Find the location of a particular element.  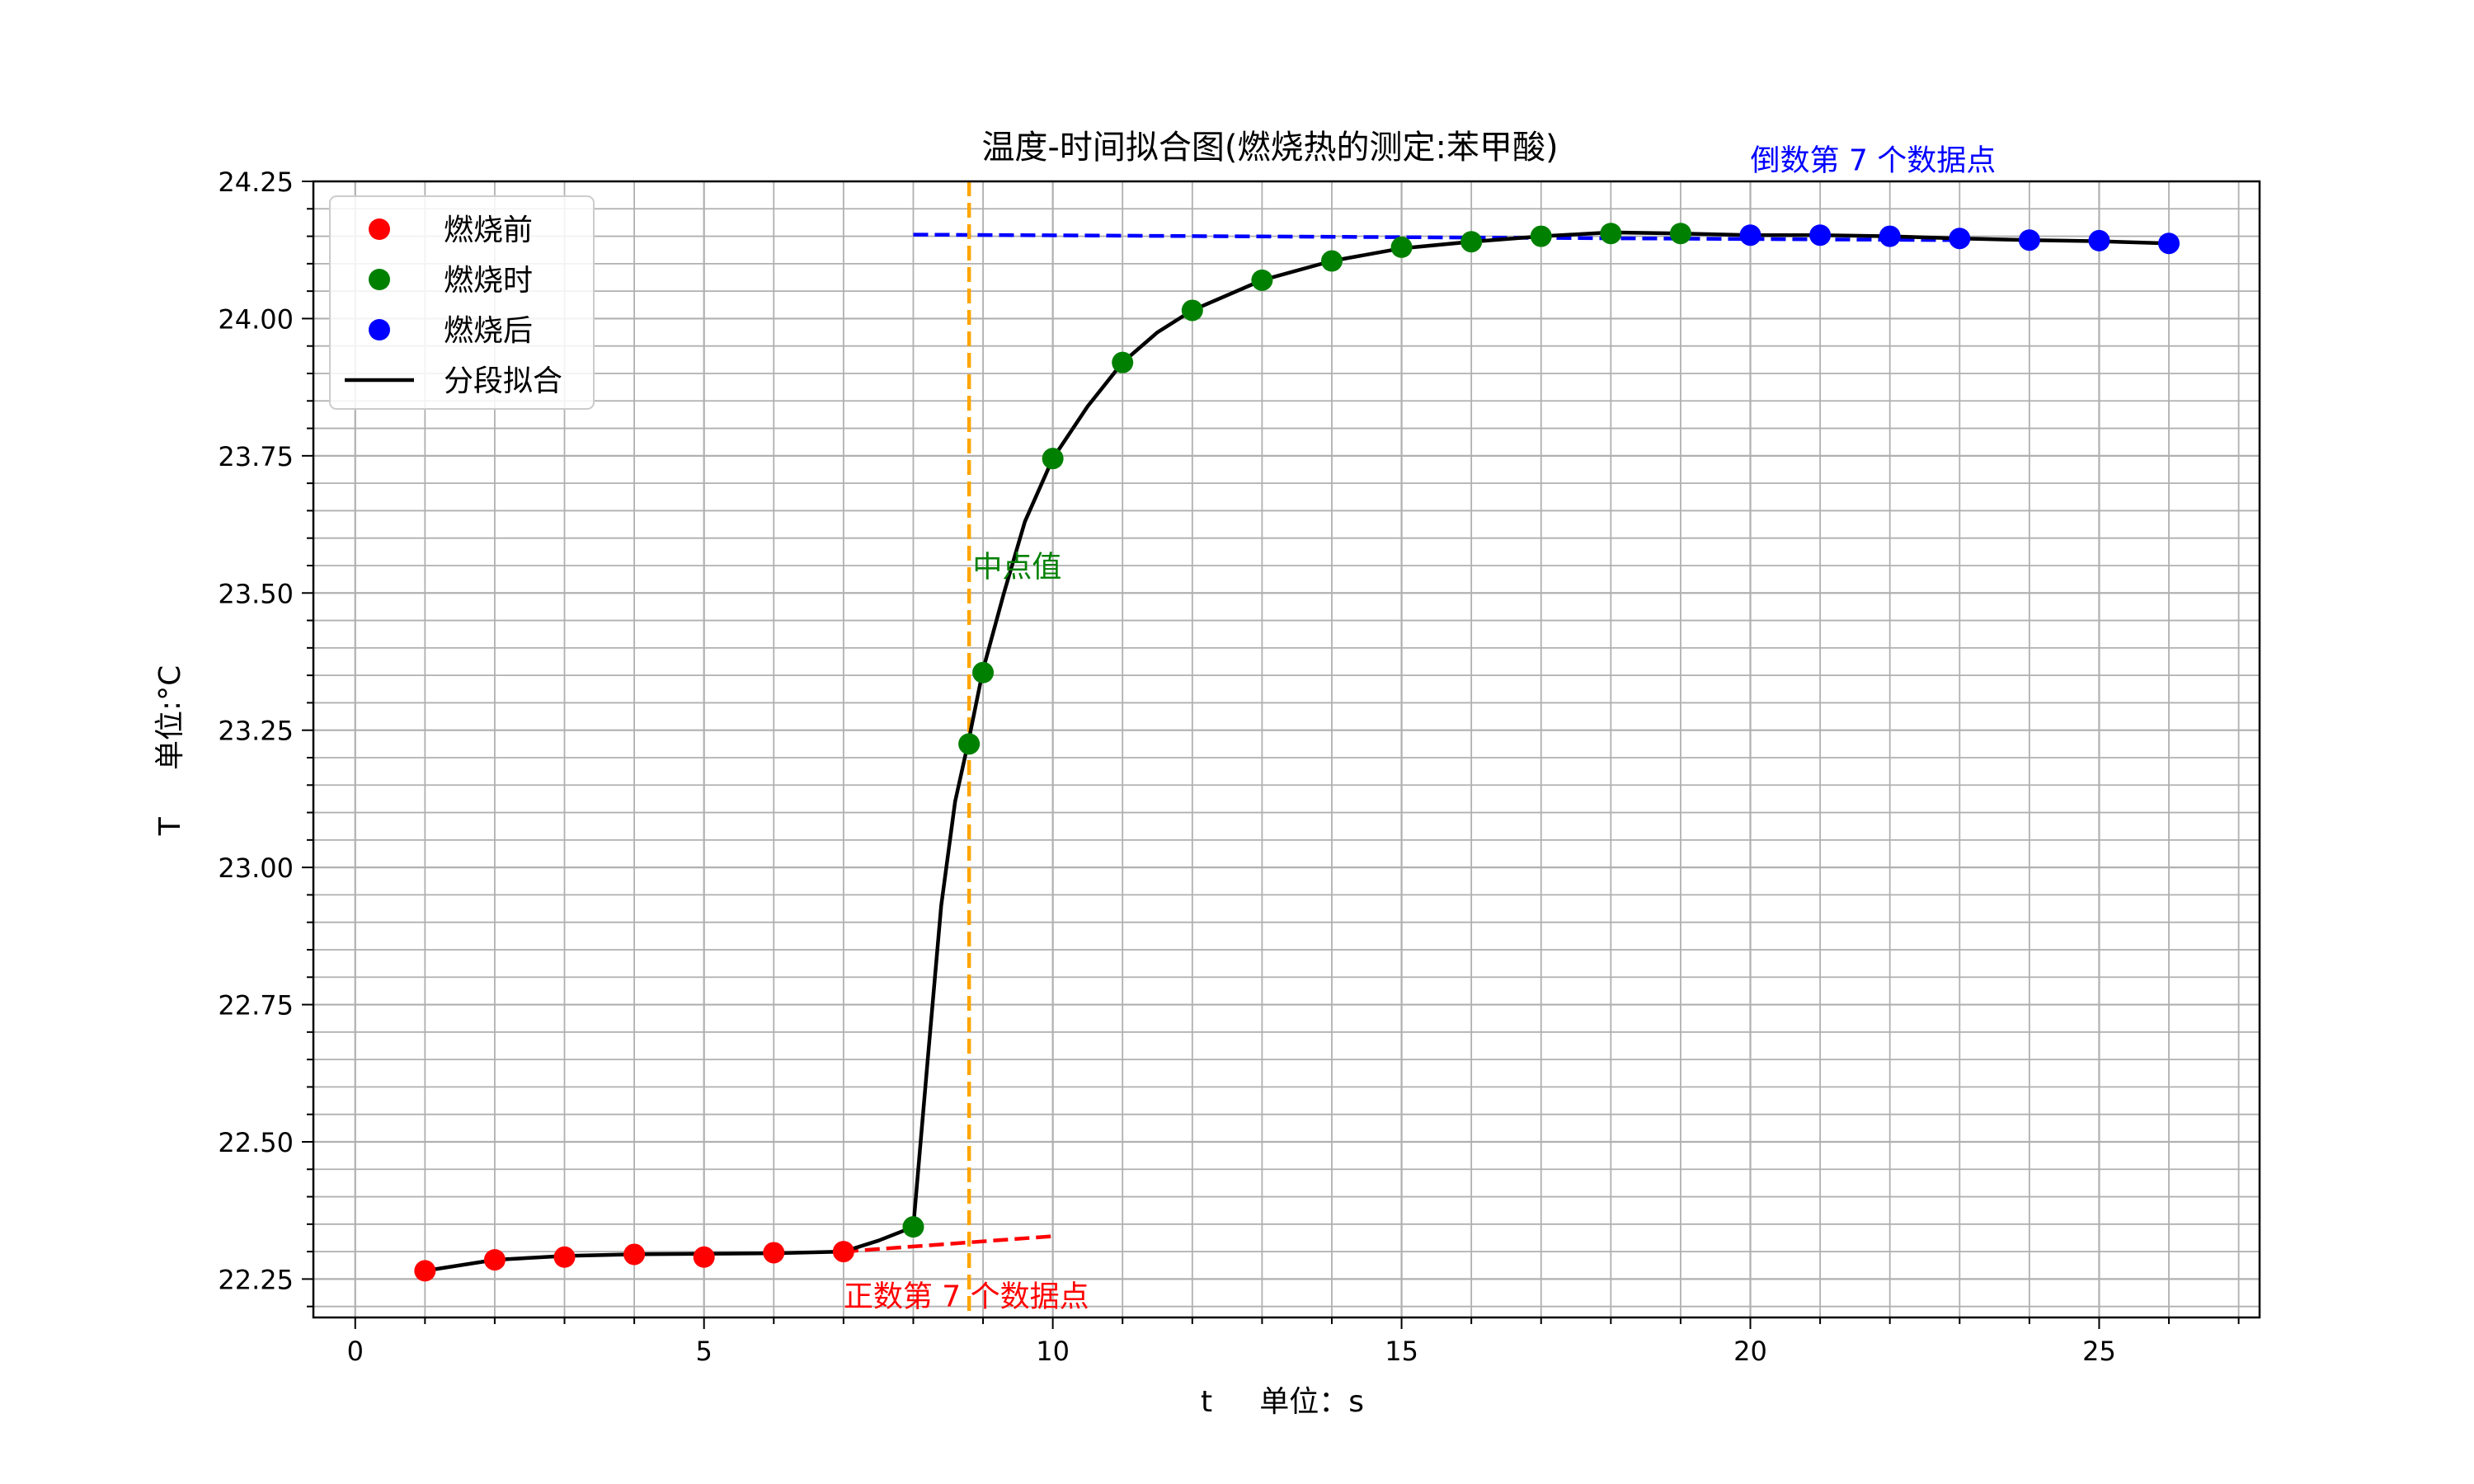

x-axis-label: t 单位：s is located at coordinates (1282, 1402).